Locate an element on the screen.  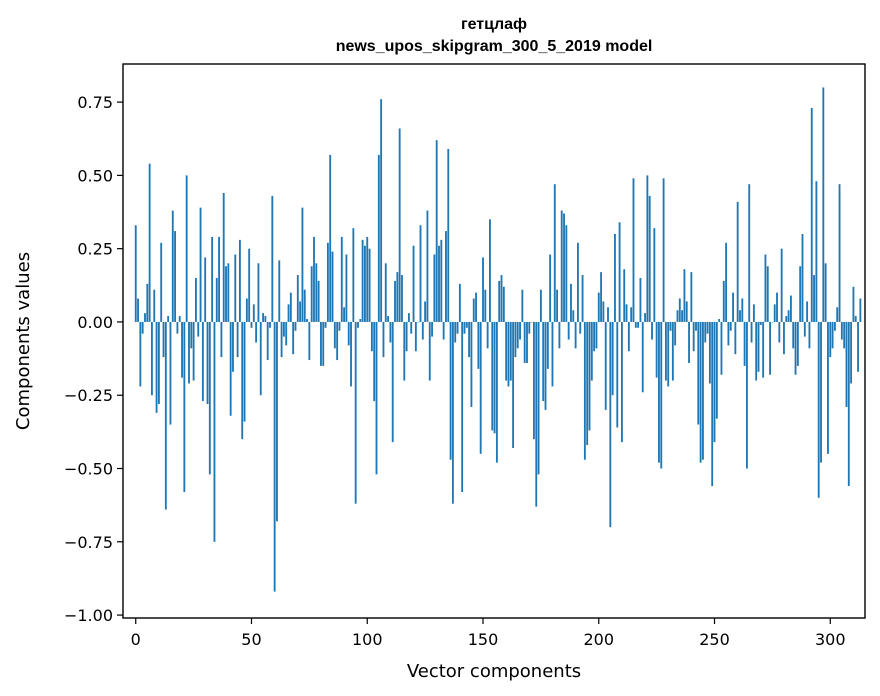
x-tick-label: 150 is located at coordinates (483, 639).